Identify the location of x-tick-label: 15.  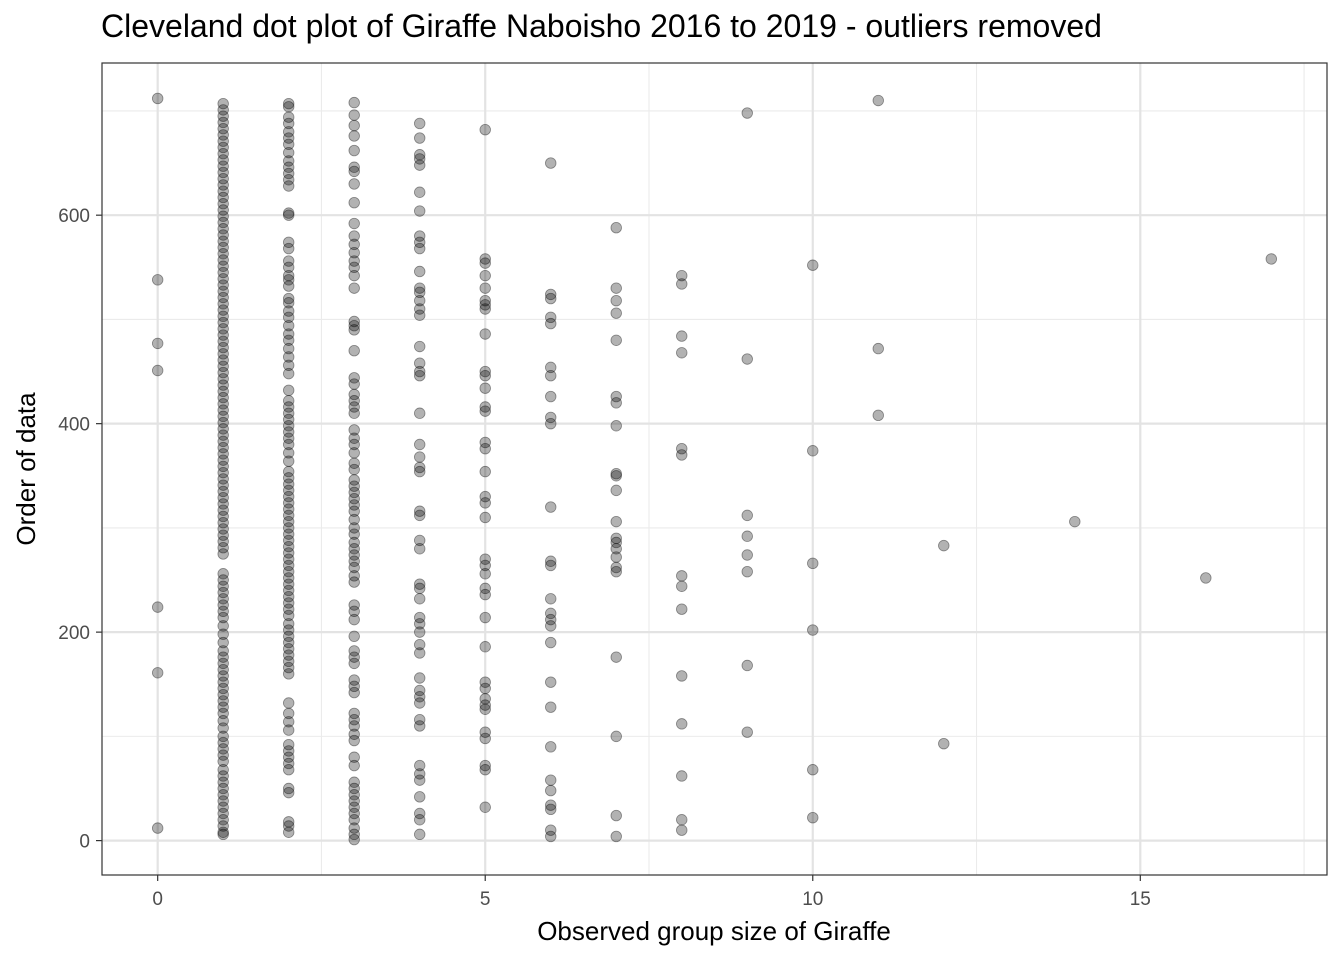
(1140, 899).